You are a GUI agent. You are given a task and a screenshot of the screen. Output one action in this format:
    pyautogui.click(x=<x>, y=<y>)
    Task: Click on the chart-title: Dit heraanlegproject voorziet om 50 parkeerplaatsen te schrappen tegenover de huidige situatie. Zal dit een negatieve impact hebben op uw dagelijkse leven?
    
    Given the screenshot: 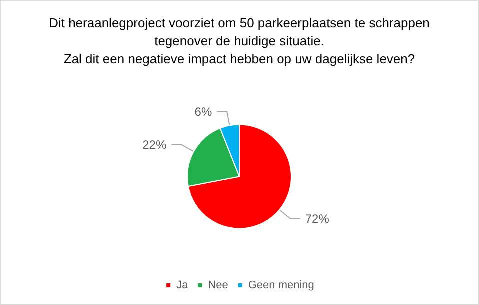 What is the action you would take?
    pyautogui.click(x=239, y=41)
    